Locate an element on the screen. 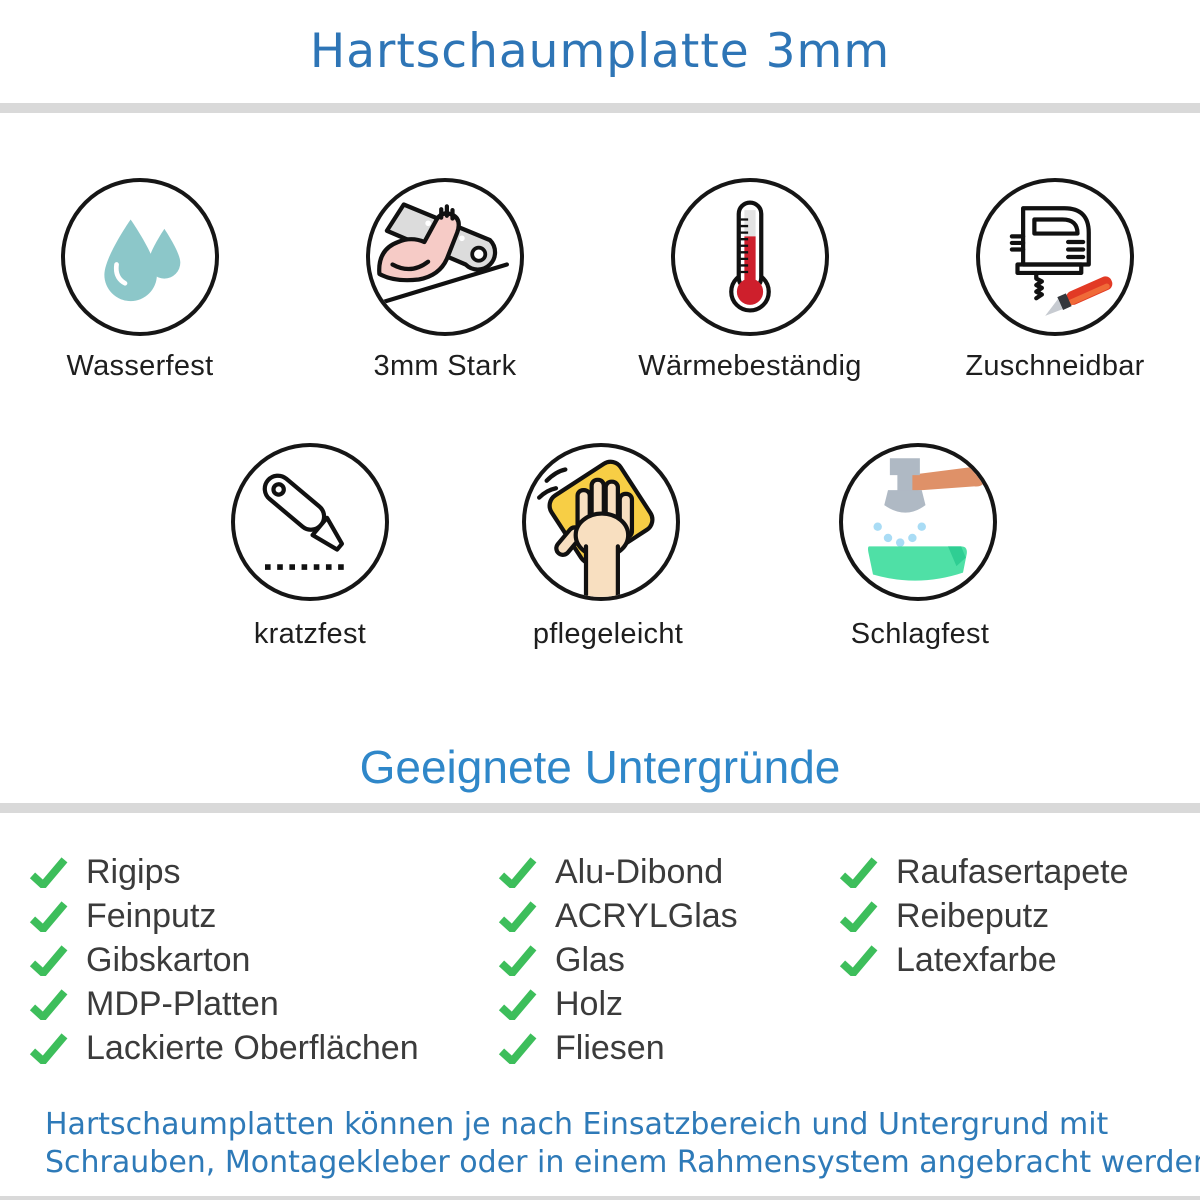 The image size is (1200, 1200). page-title: Hartschaumplatte 3mm is located at coordinates (600, 51).